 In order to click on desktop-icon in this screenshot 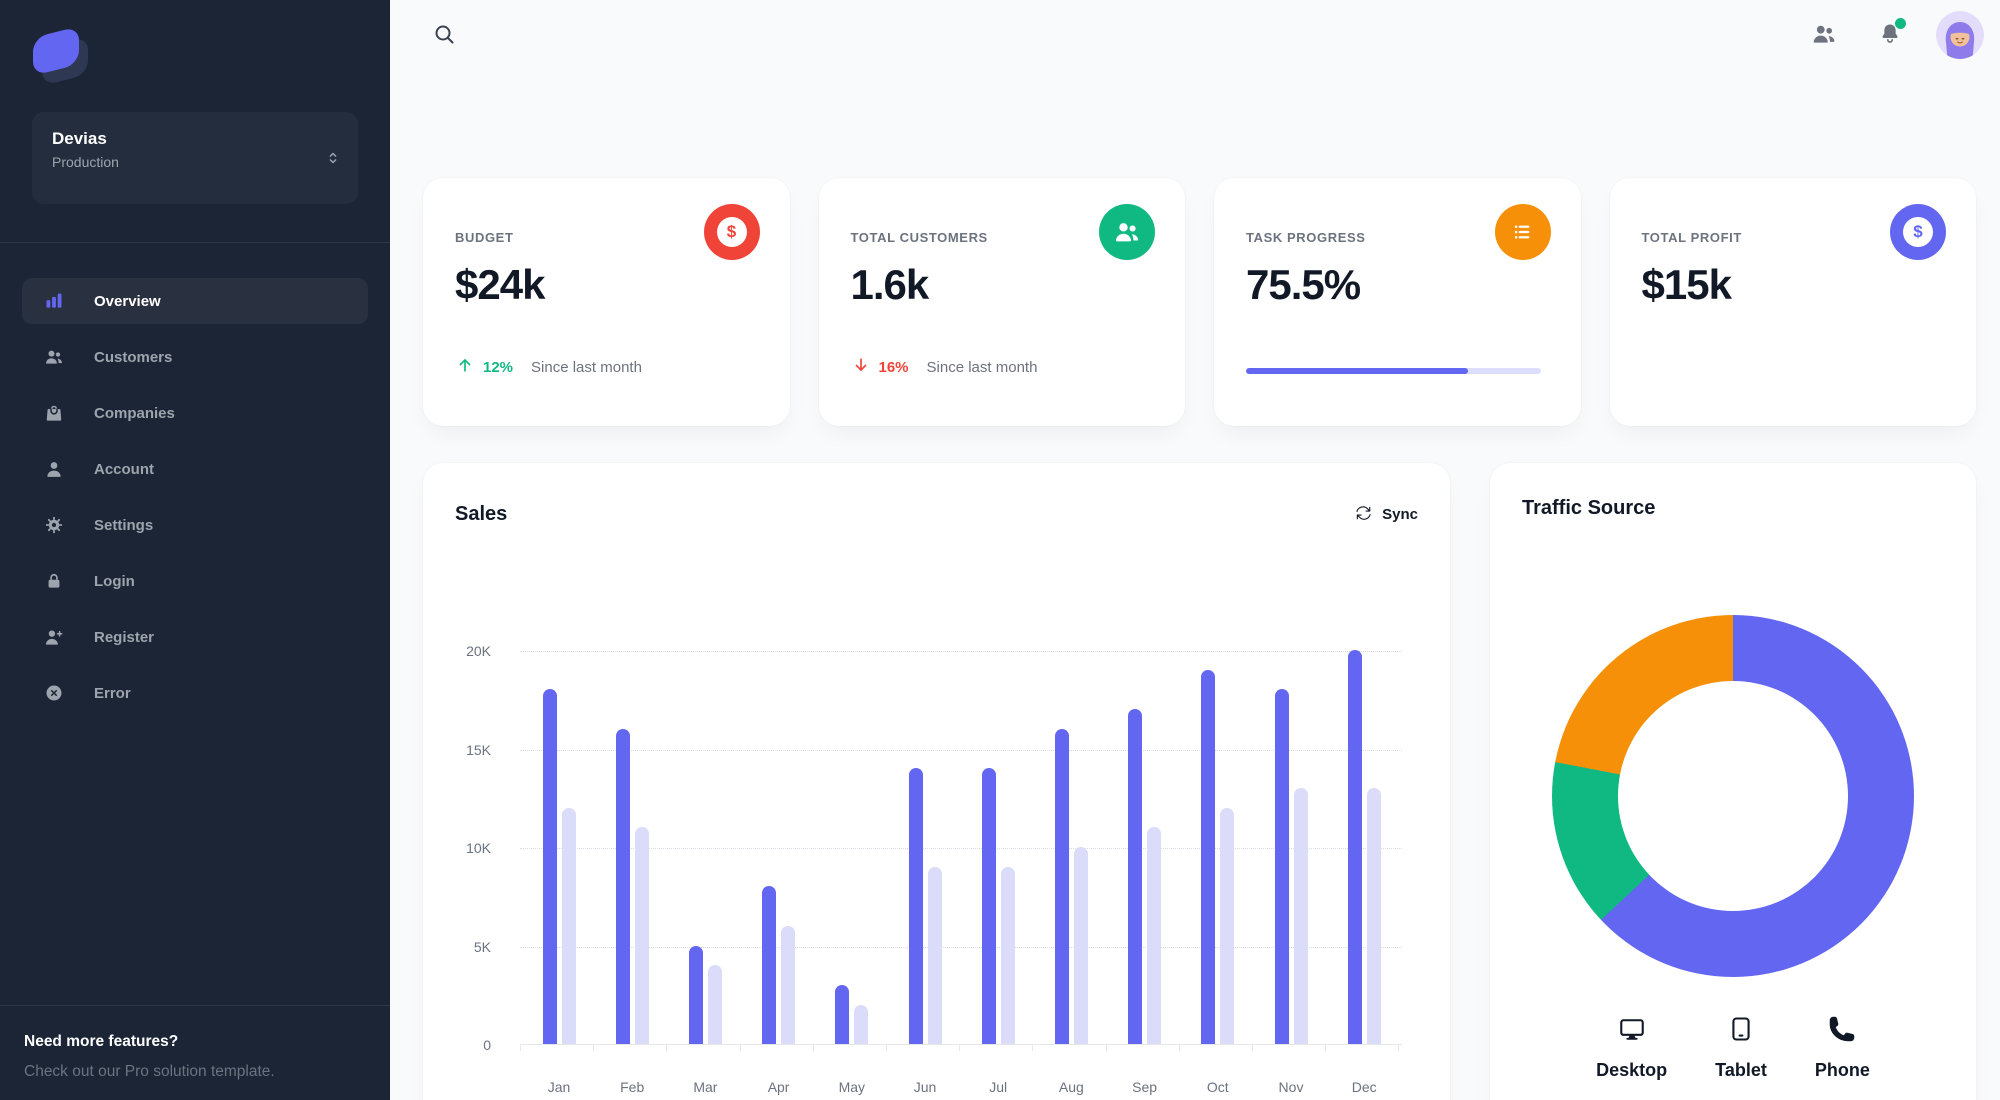, I will do `click(1632, 1031)`.